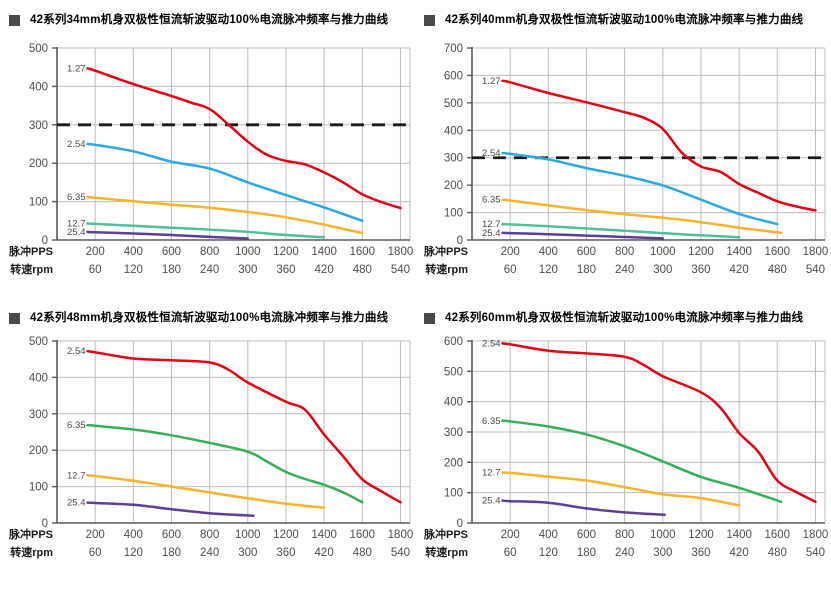  I want to click on x-tick-rpm: 240, so click(624, 270).